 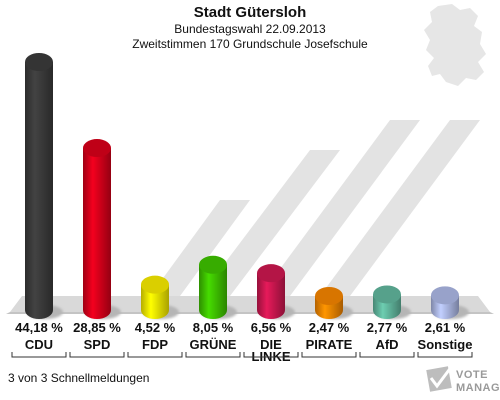 What do you see at coordinates (271, 355) in the screenshot?
I see `category-bracket-die-linke` at bounding box center [271, 355].